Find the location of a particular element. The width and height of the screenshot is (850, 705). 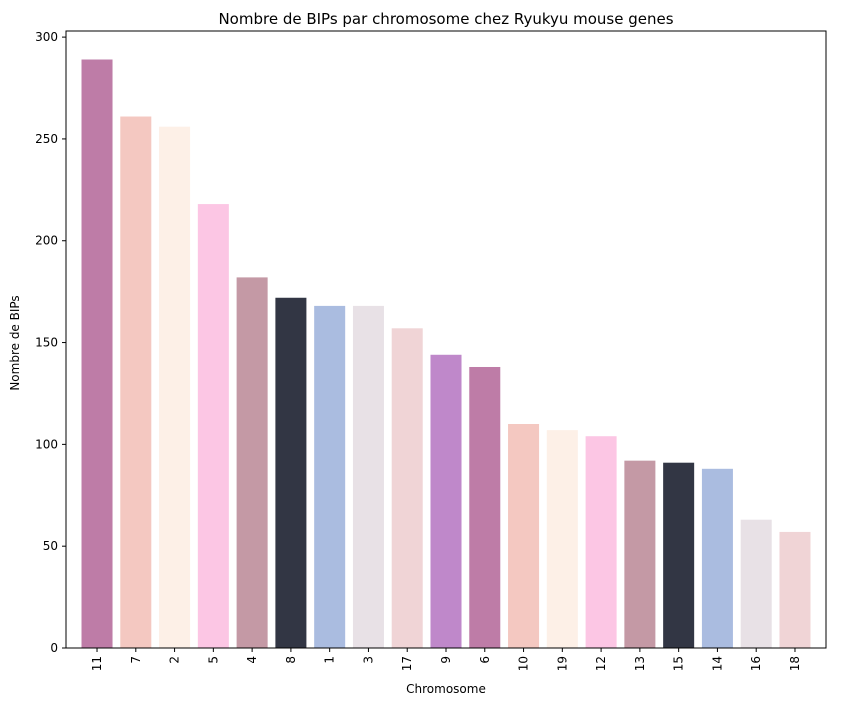

x-axis: 11 7 2 5 4 8 1 3 17 9 6 10 19 12 13 15 14 16 18 is located at coordinates (446, 659).